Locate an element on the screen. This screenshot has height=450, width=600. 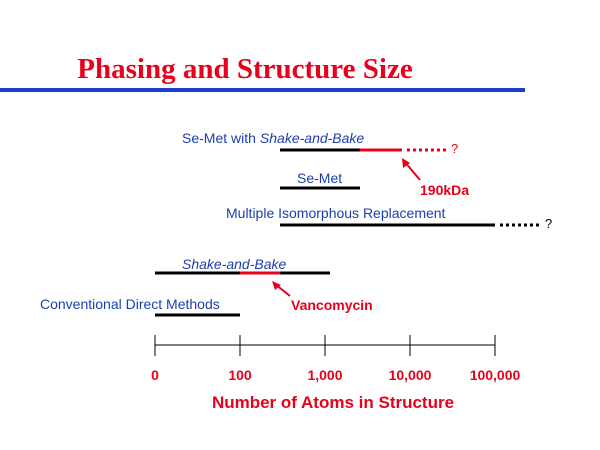
row-label: Se-Met is located at coordinates (319, 178).